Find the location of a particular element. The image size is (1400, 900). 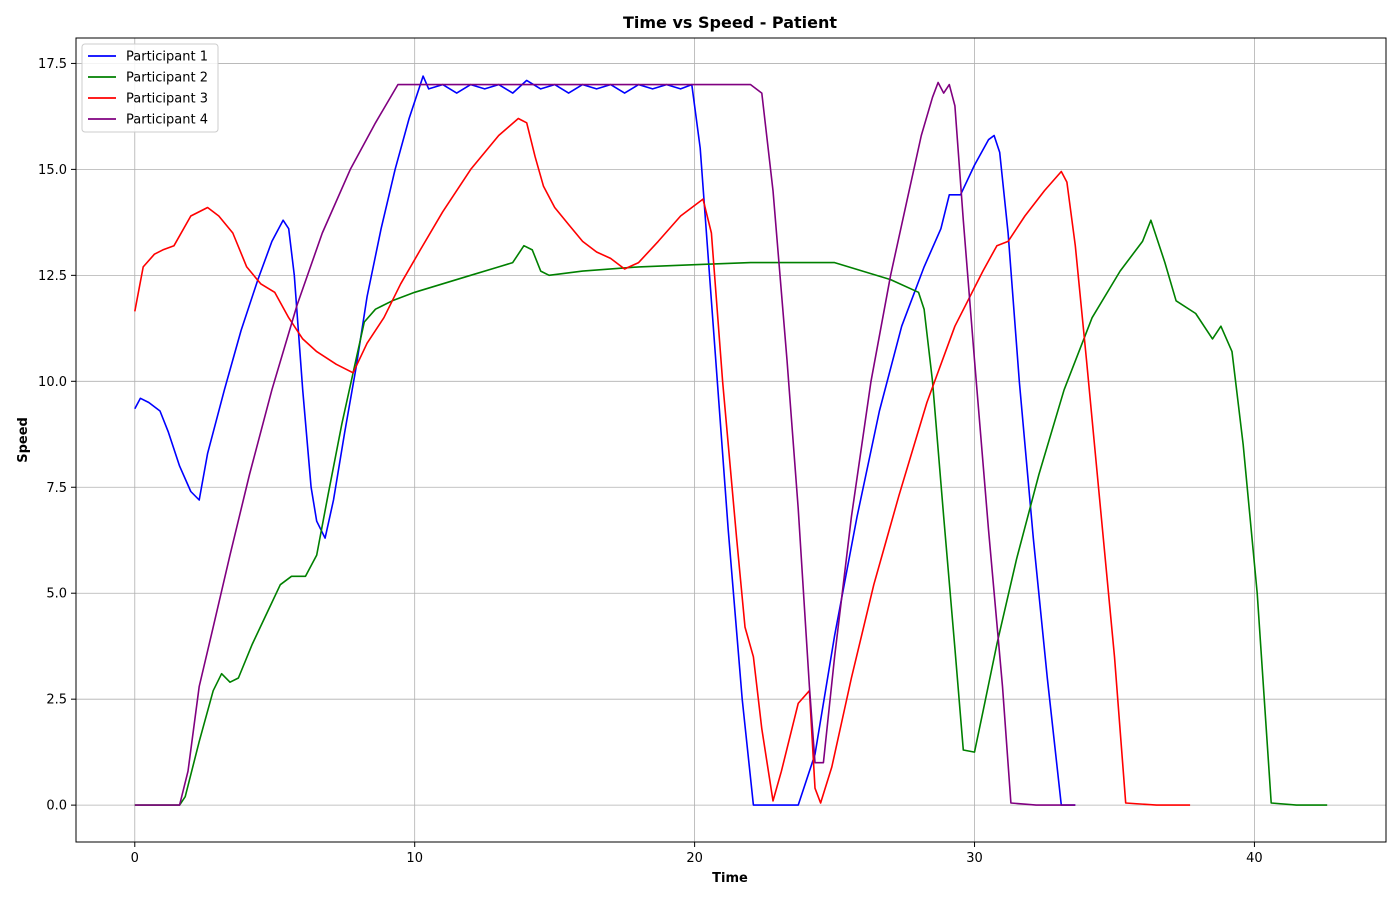

x-tick-label: 40 is located at coordinates (1254, 858).